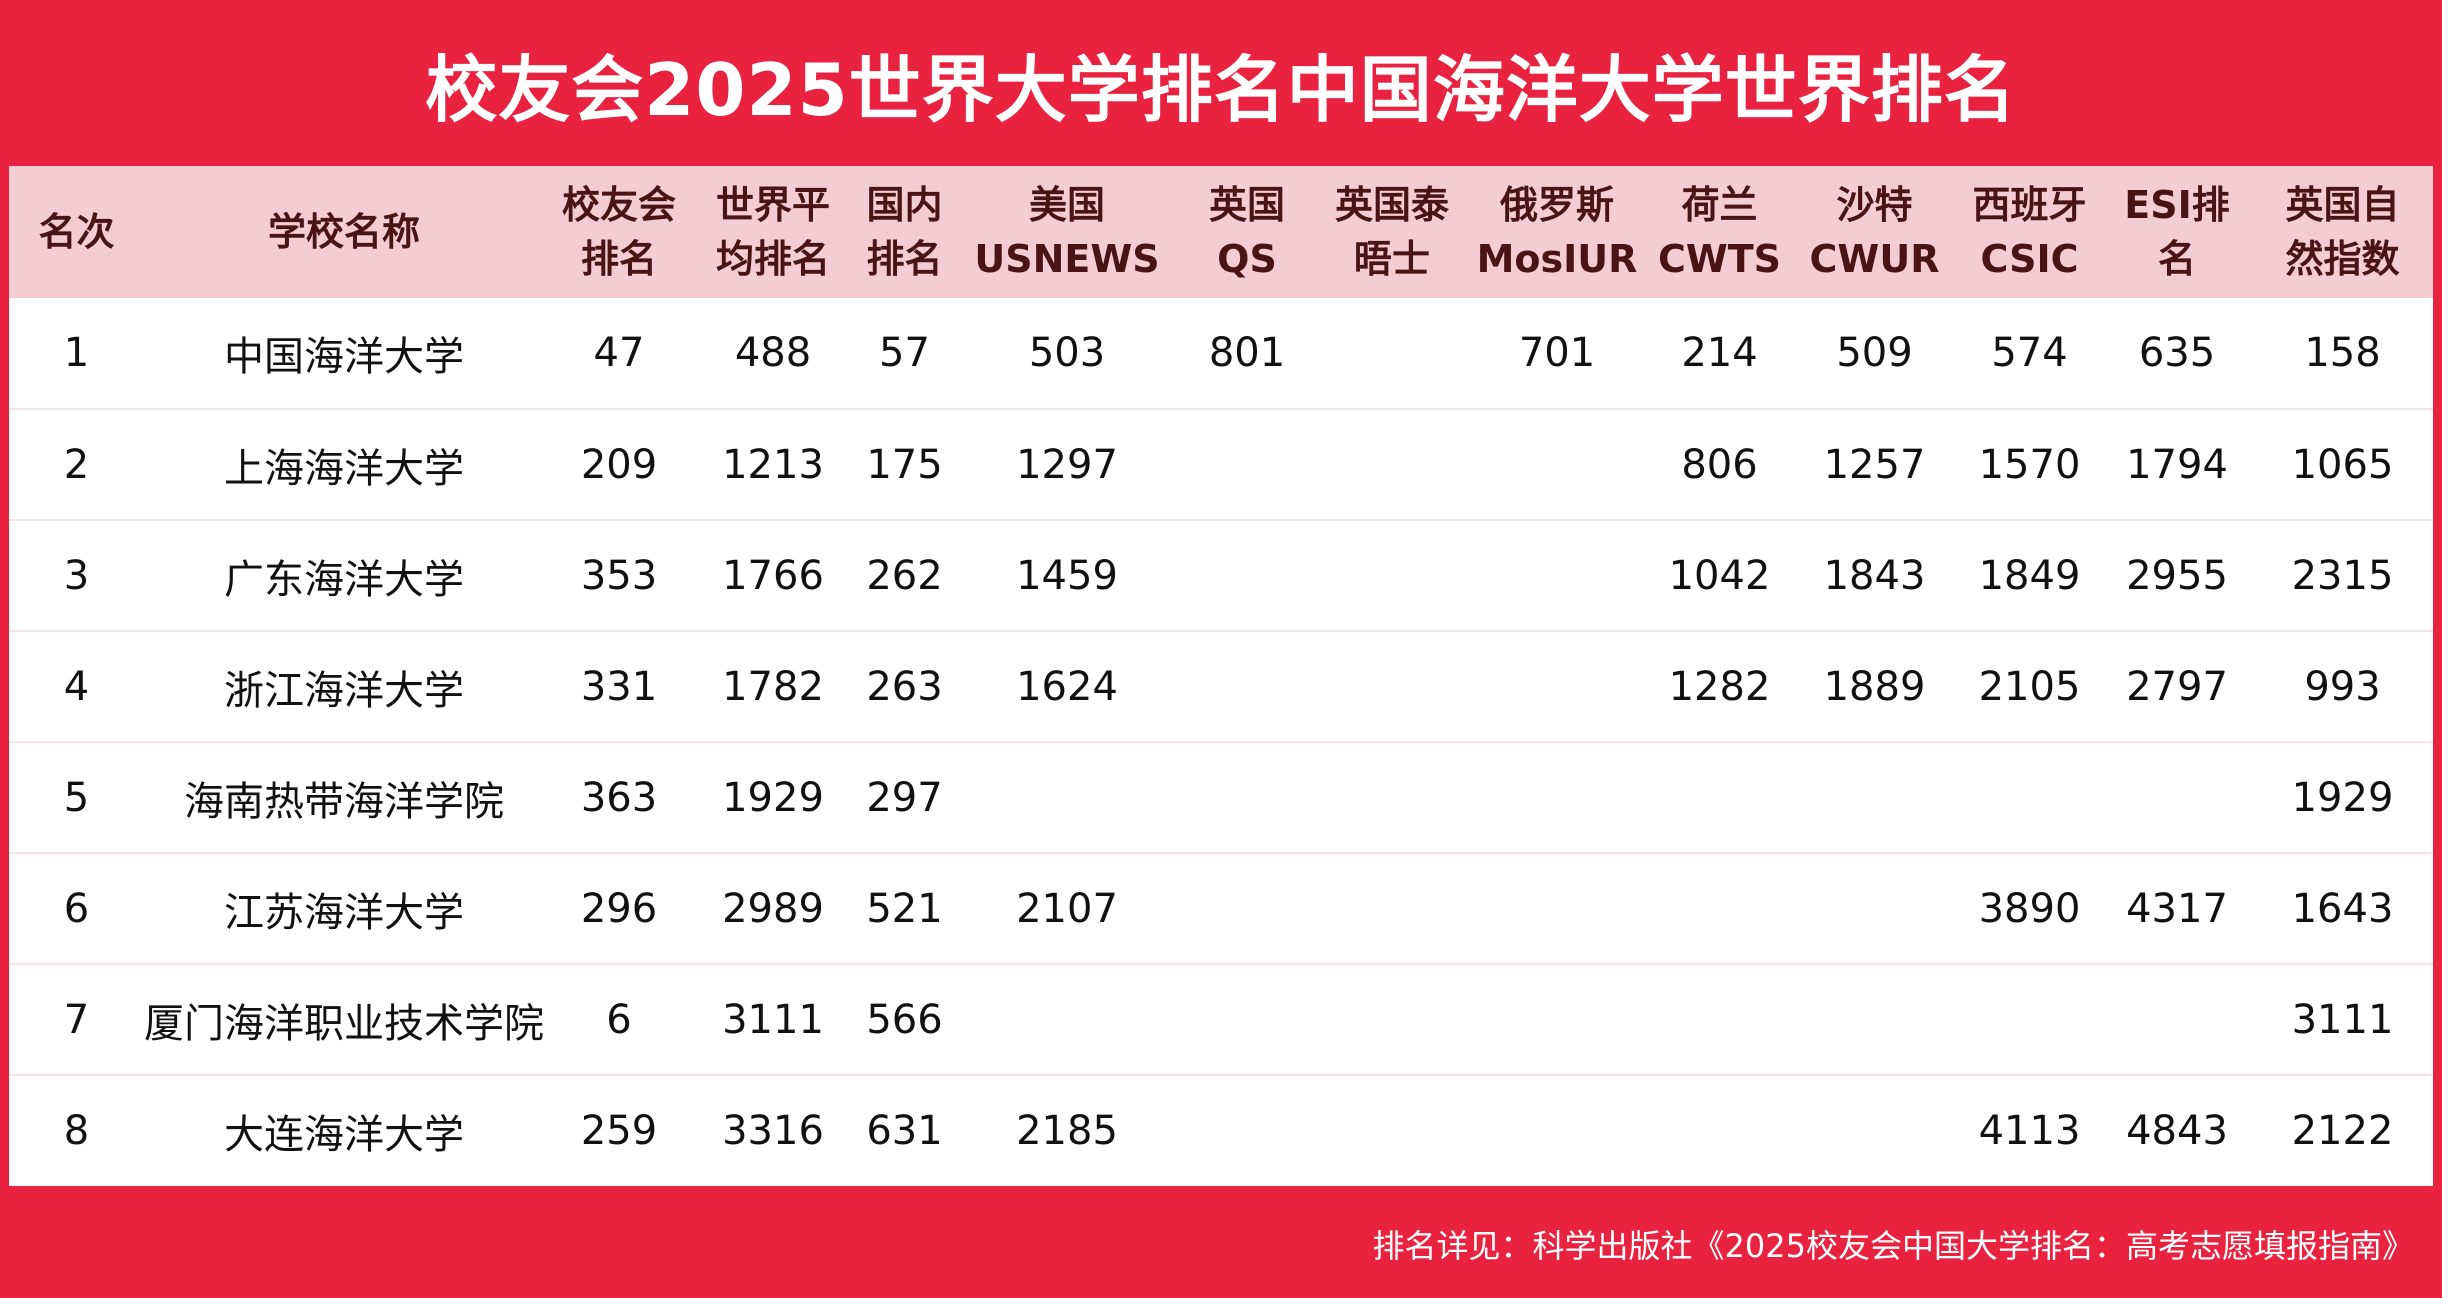 This screenshot has width=2442, height=1298. I want to click on cell-usnews: 2185, so click(1067, 1131).